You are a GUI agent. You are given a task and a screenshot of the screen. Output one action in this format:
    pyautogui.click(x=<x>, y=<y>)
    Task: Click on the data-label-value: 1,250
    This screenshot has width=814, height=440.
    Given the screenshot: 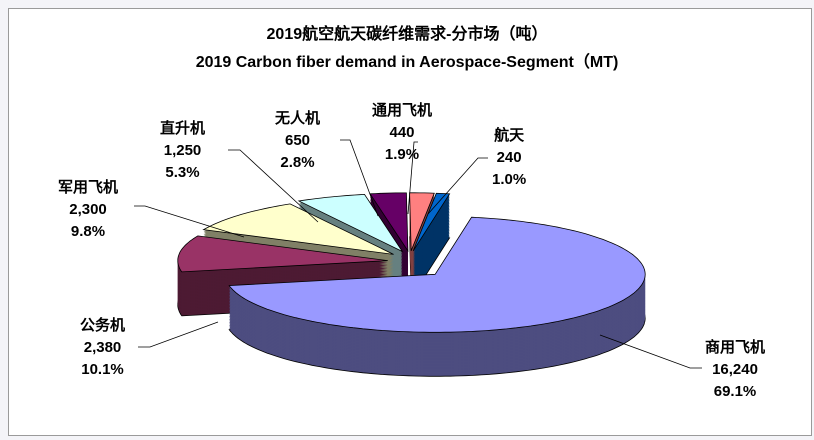 What is the action you would take?
    pyautogui.click(x=182, y=150)
    